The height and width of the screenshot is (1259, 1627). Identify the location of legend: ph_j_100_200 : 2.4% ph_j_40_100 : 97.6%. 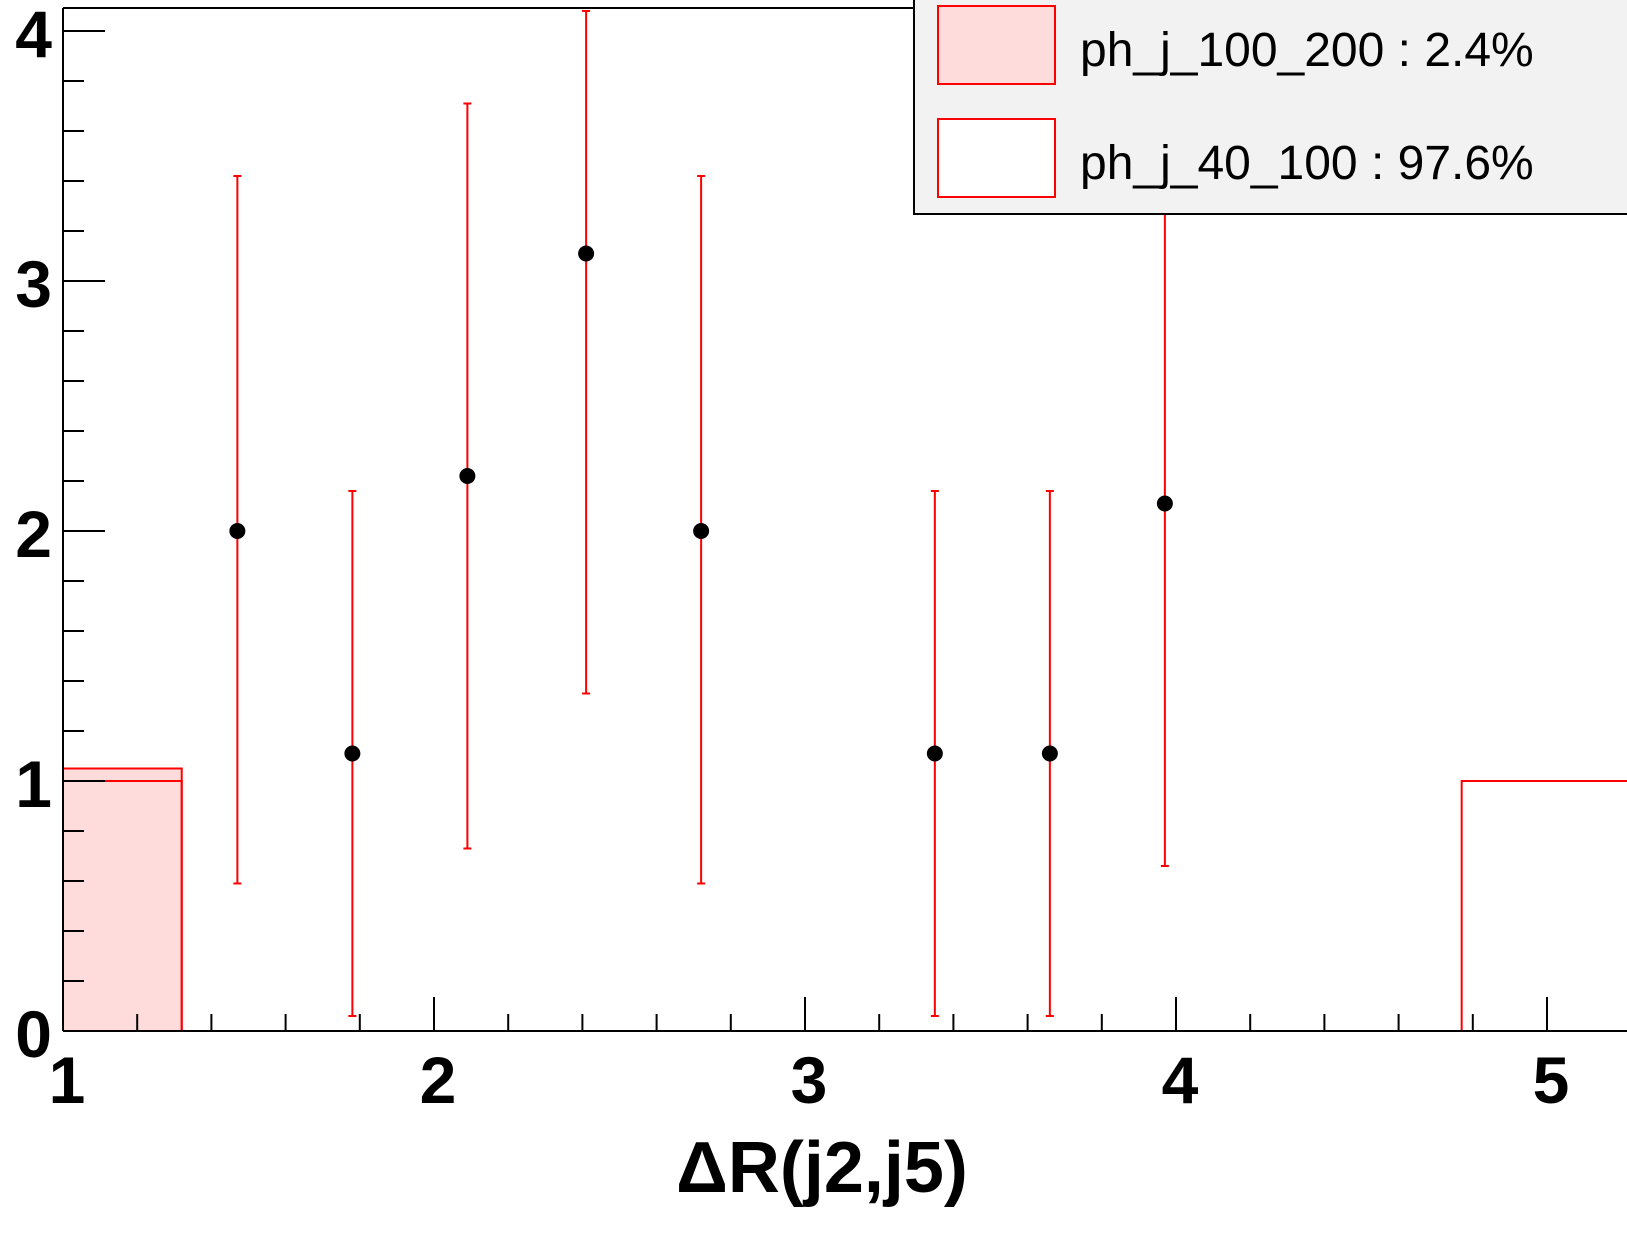
(1270, 107).